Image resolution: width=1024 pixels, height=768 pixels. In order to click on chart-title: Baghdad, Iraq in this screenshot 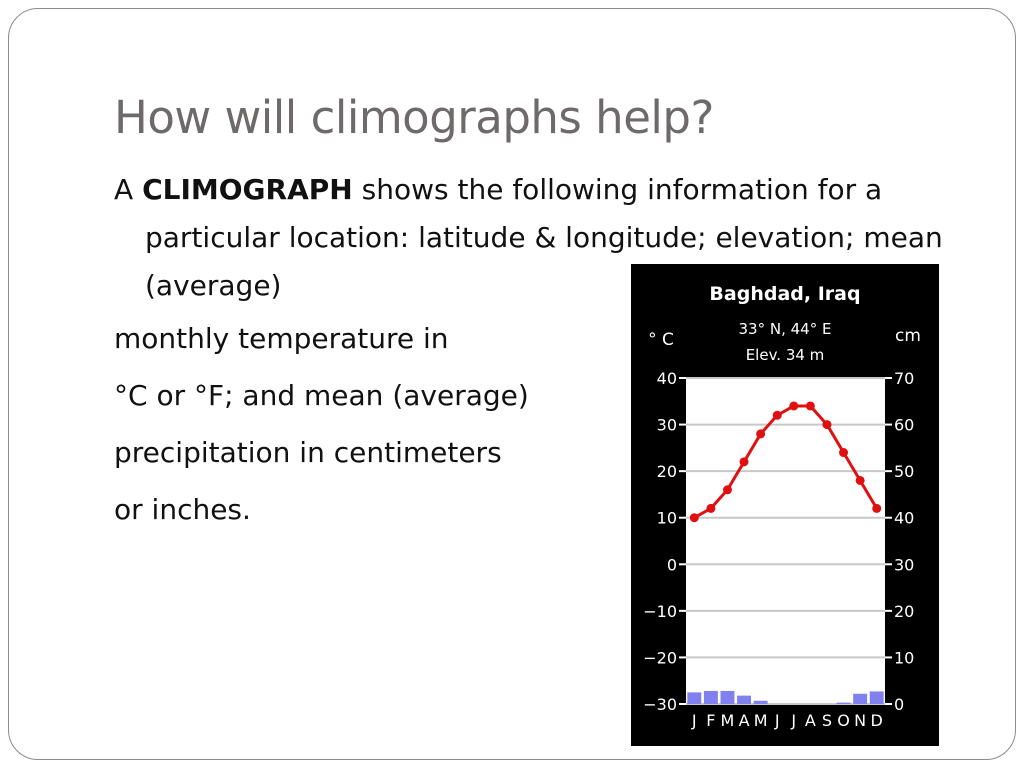, I will do `click(784, 294)`.